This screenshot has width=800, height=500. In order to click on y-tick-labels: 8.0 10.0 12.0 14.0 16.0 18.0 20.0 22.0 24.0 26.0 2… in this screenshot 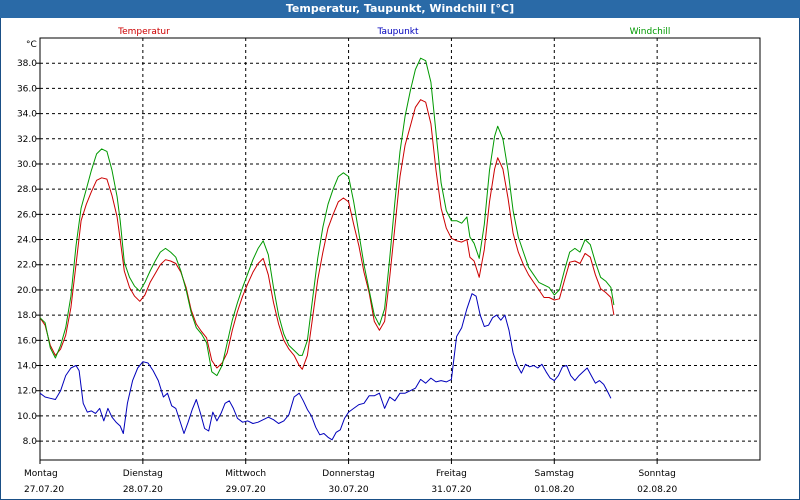, I will do `click(27, 253)`.